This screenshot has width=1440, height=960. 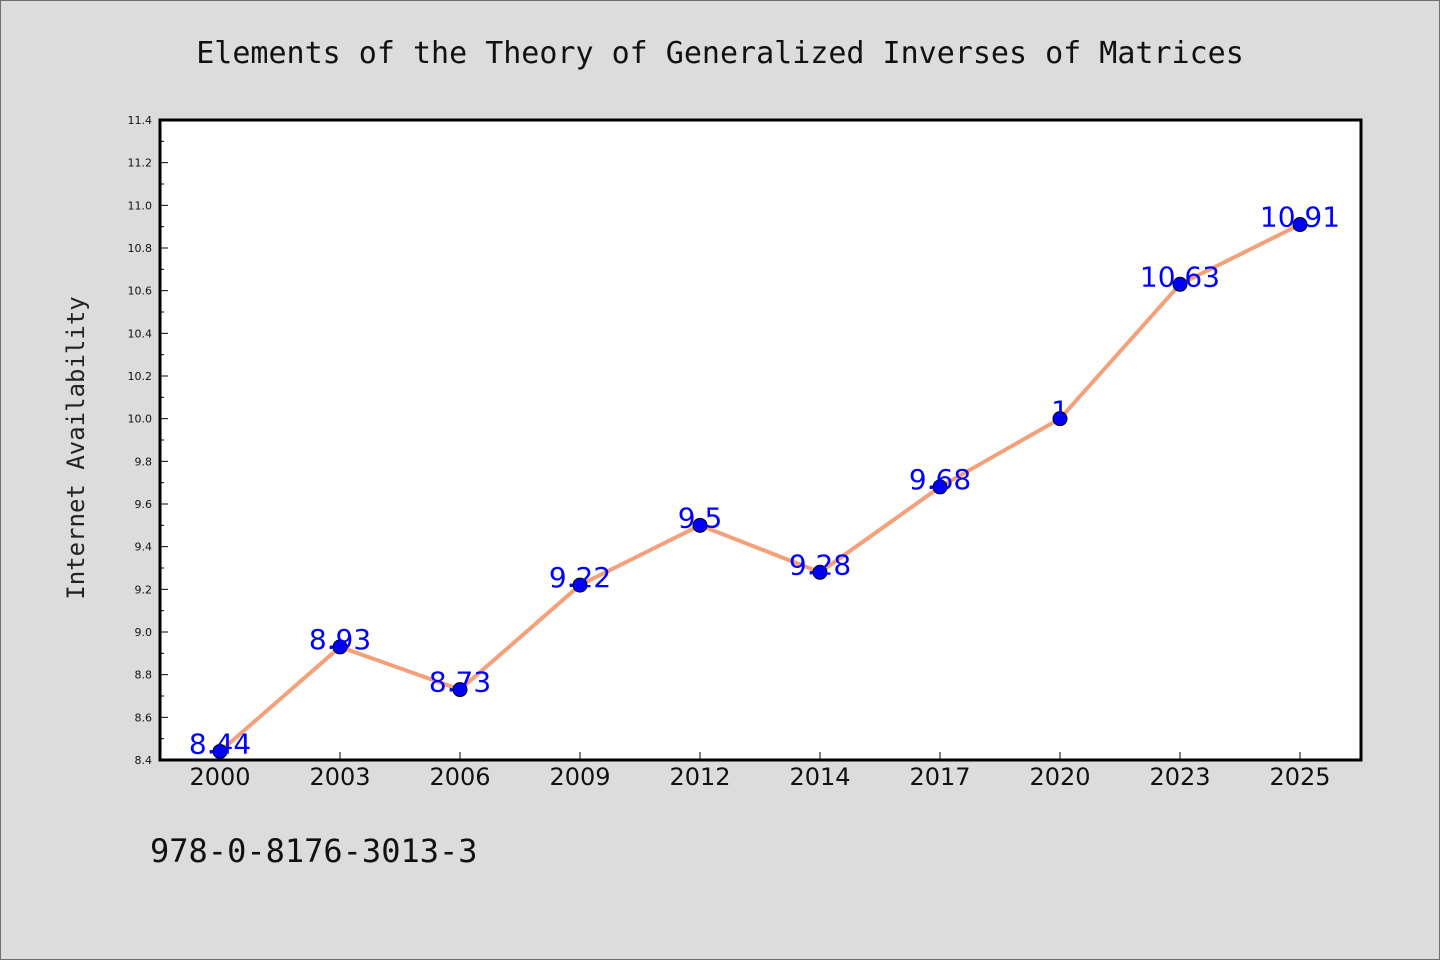 I want to click on x-tick-label: 2009, so click(x=579, y=777).